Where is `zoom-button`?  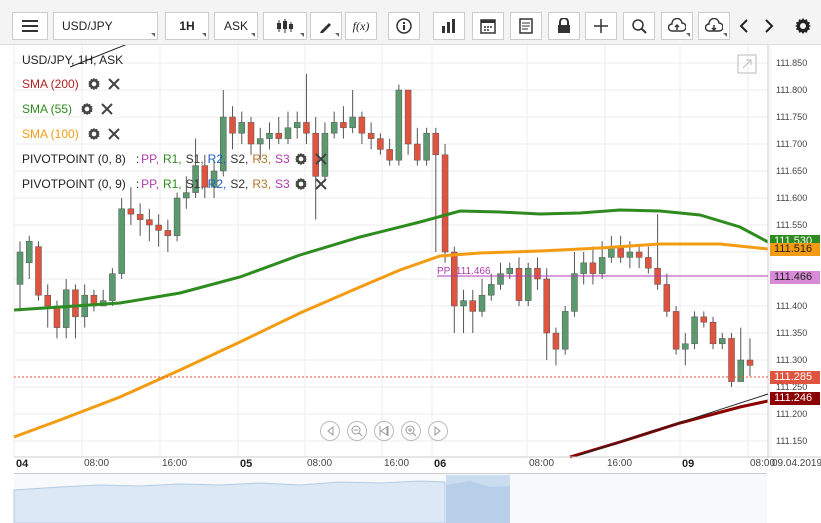
zoom-button is located at coordinates (639, 26).